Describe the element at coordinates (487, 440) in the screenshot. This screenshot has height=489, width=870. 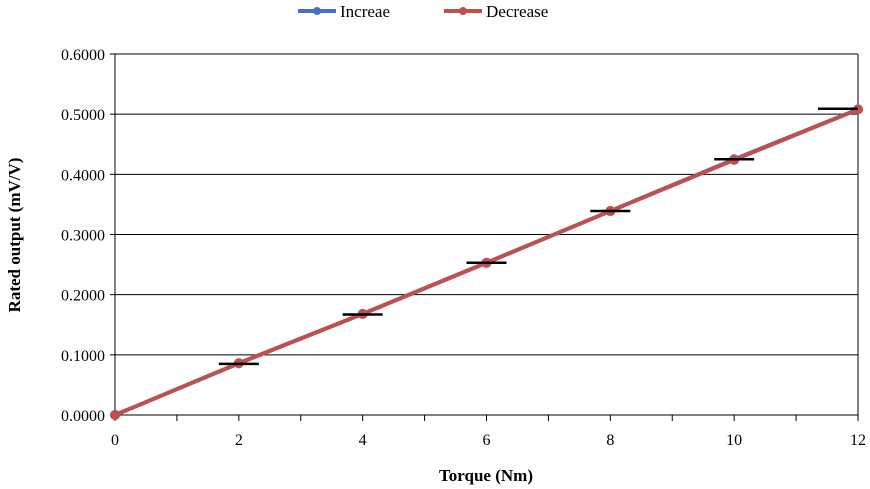
I see `x-tick-label: 6` at that location.